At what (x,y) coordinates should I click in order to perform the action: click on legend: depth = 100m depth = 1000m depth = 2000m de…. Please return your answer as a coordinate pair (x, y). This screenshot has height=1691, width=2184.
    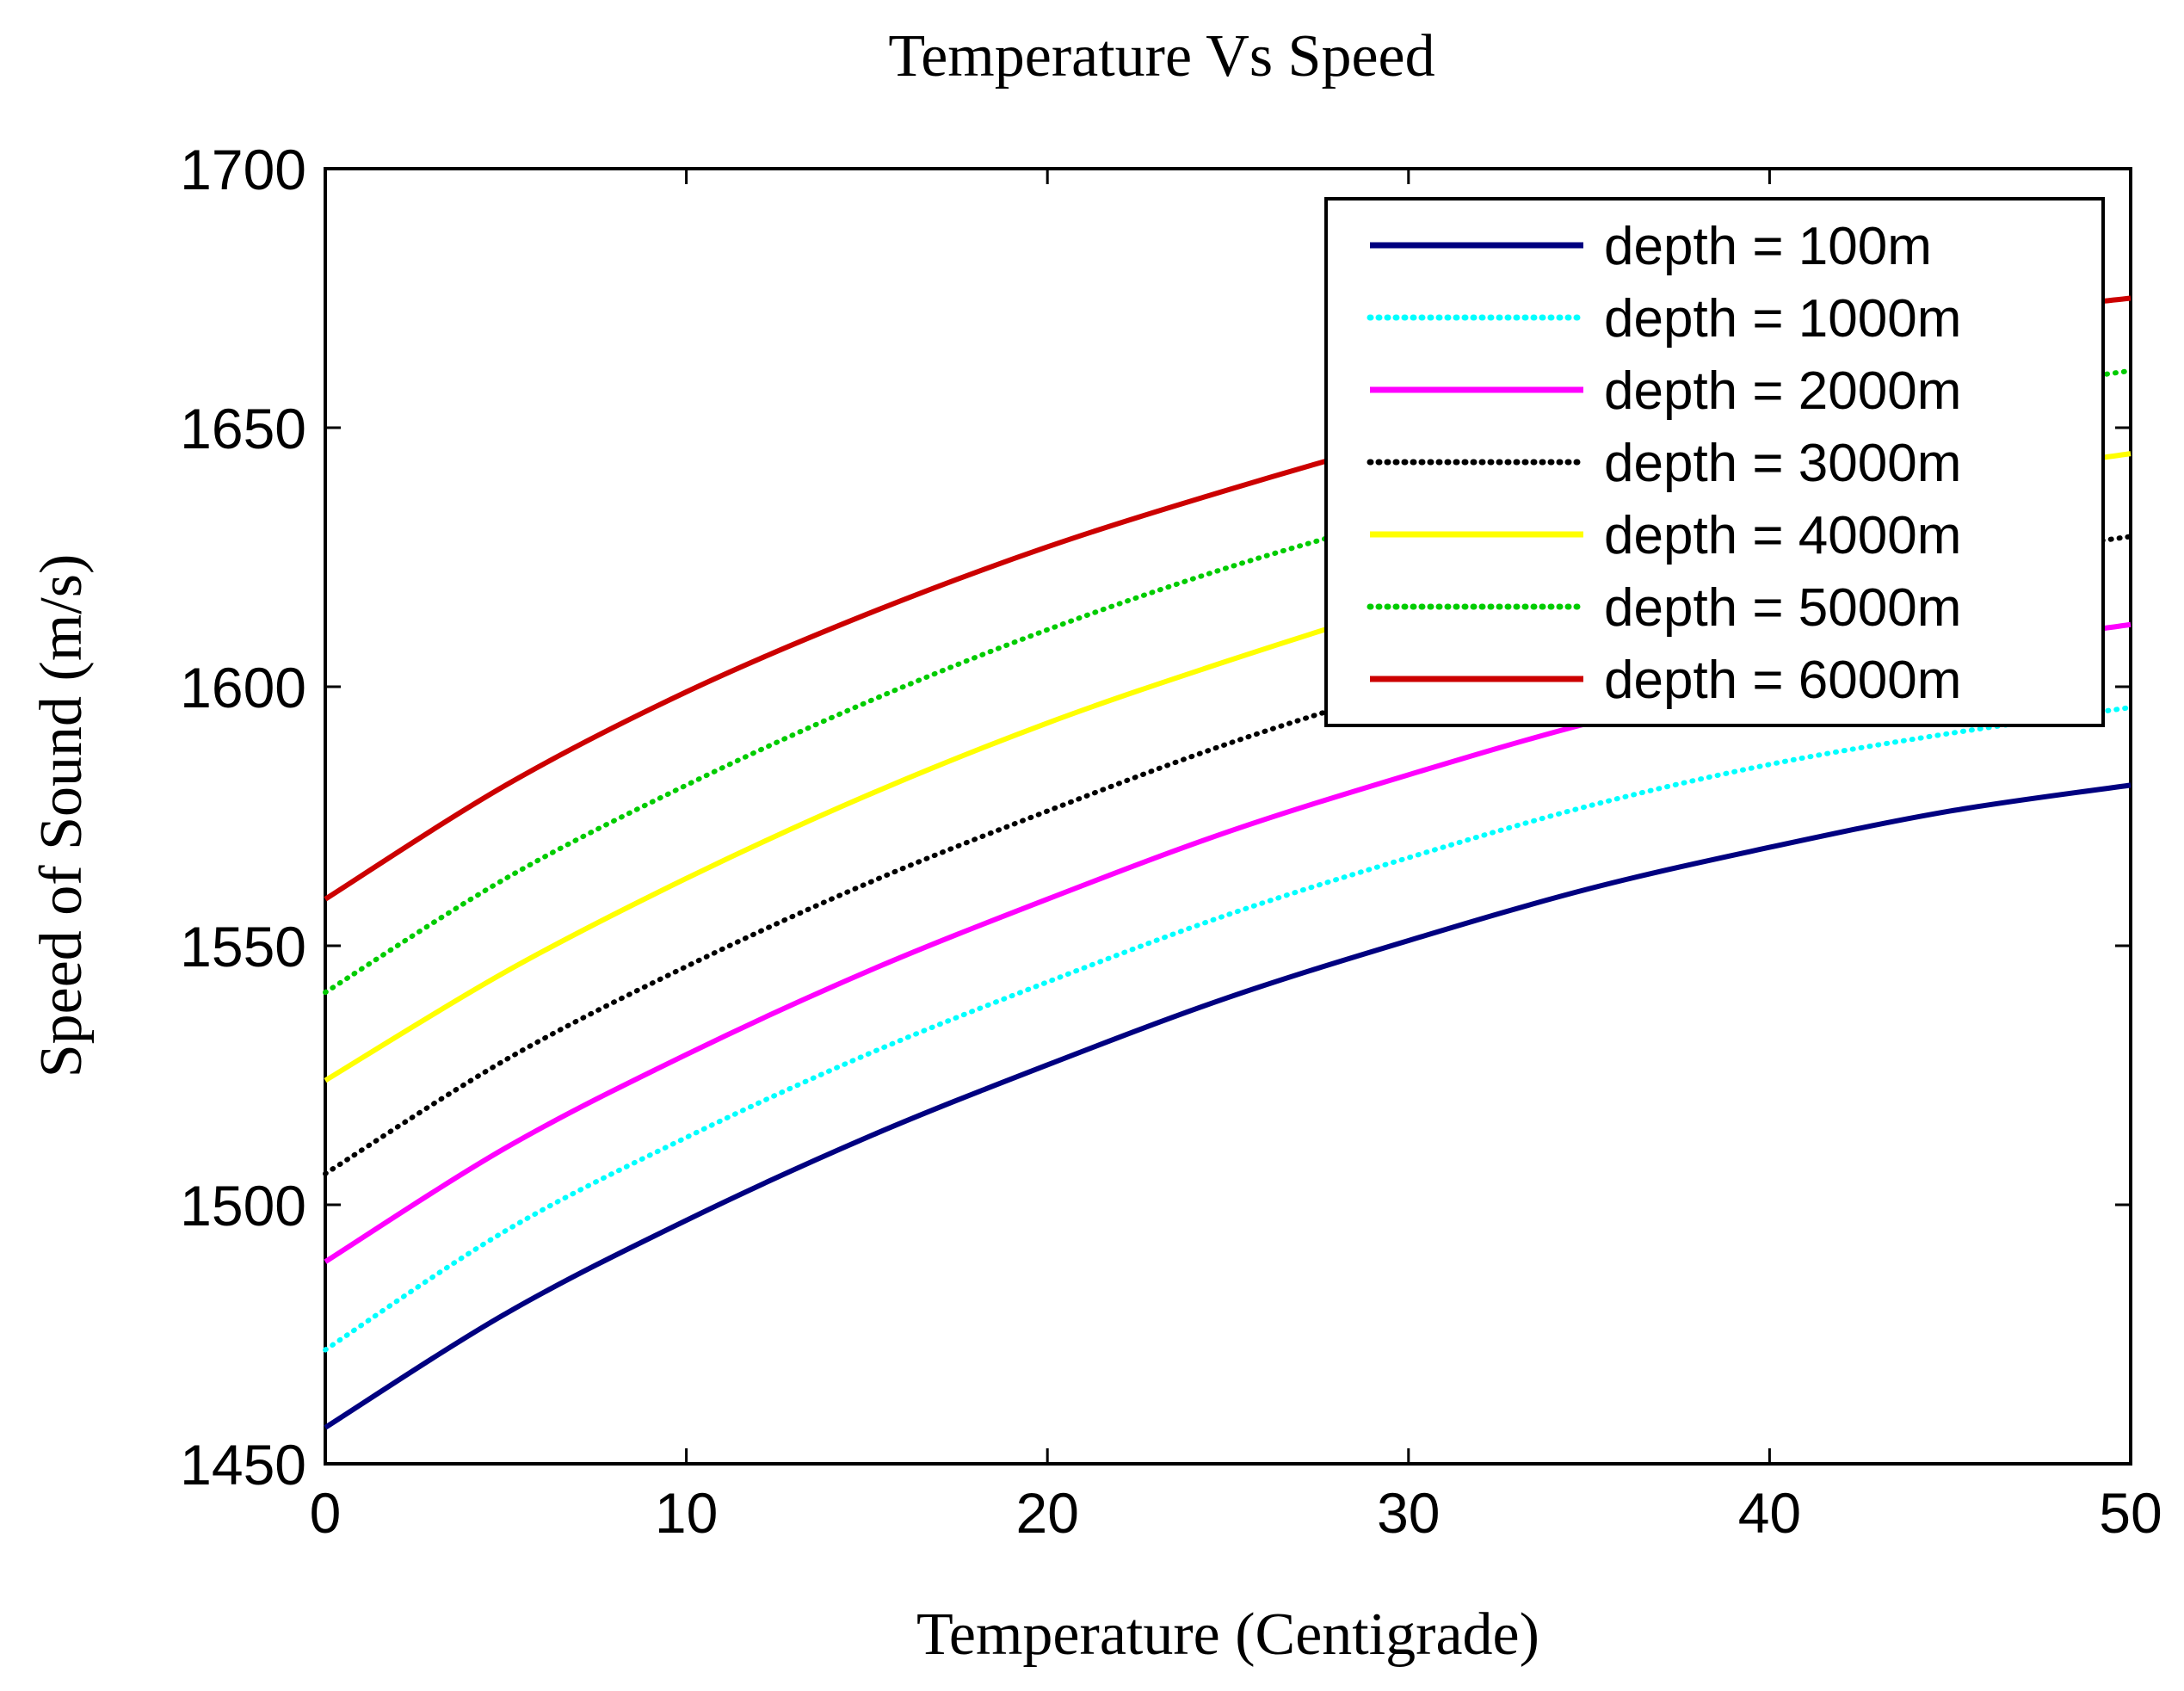
    Looking at the image, I should click on (1715, 462).